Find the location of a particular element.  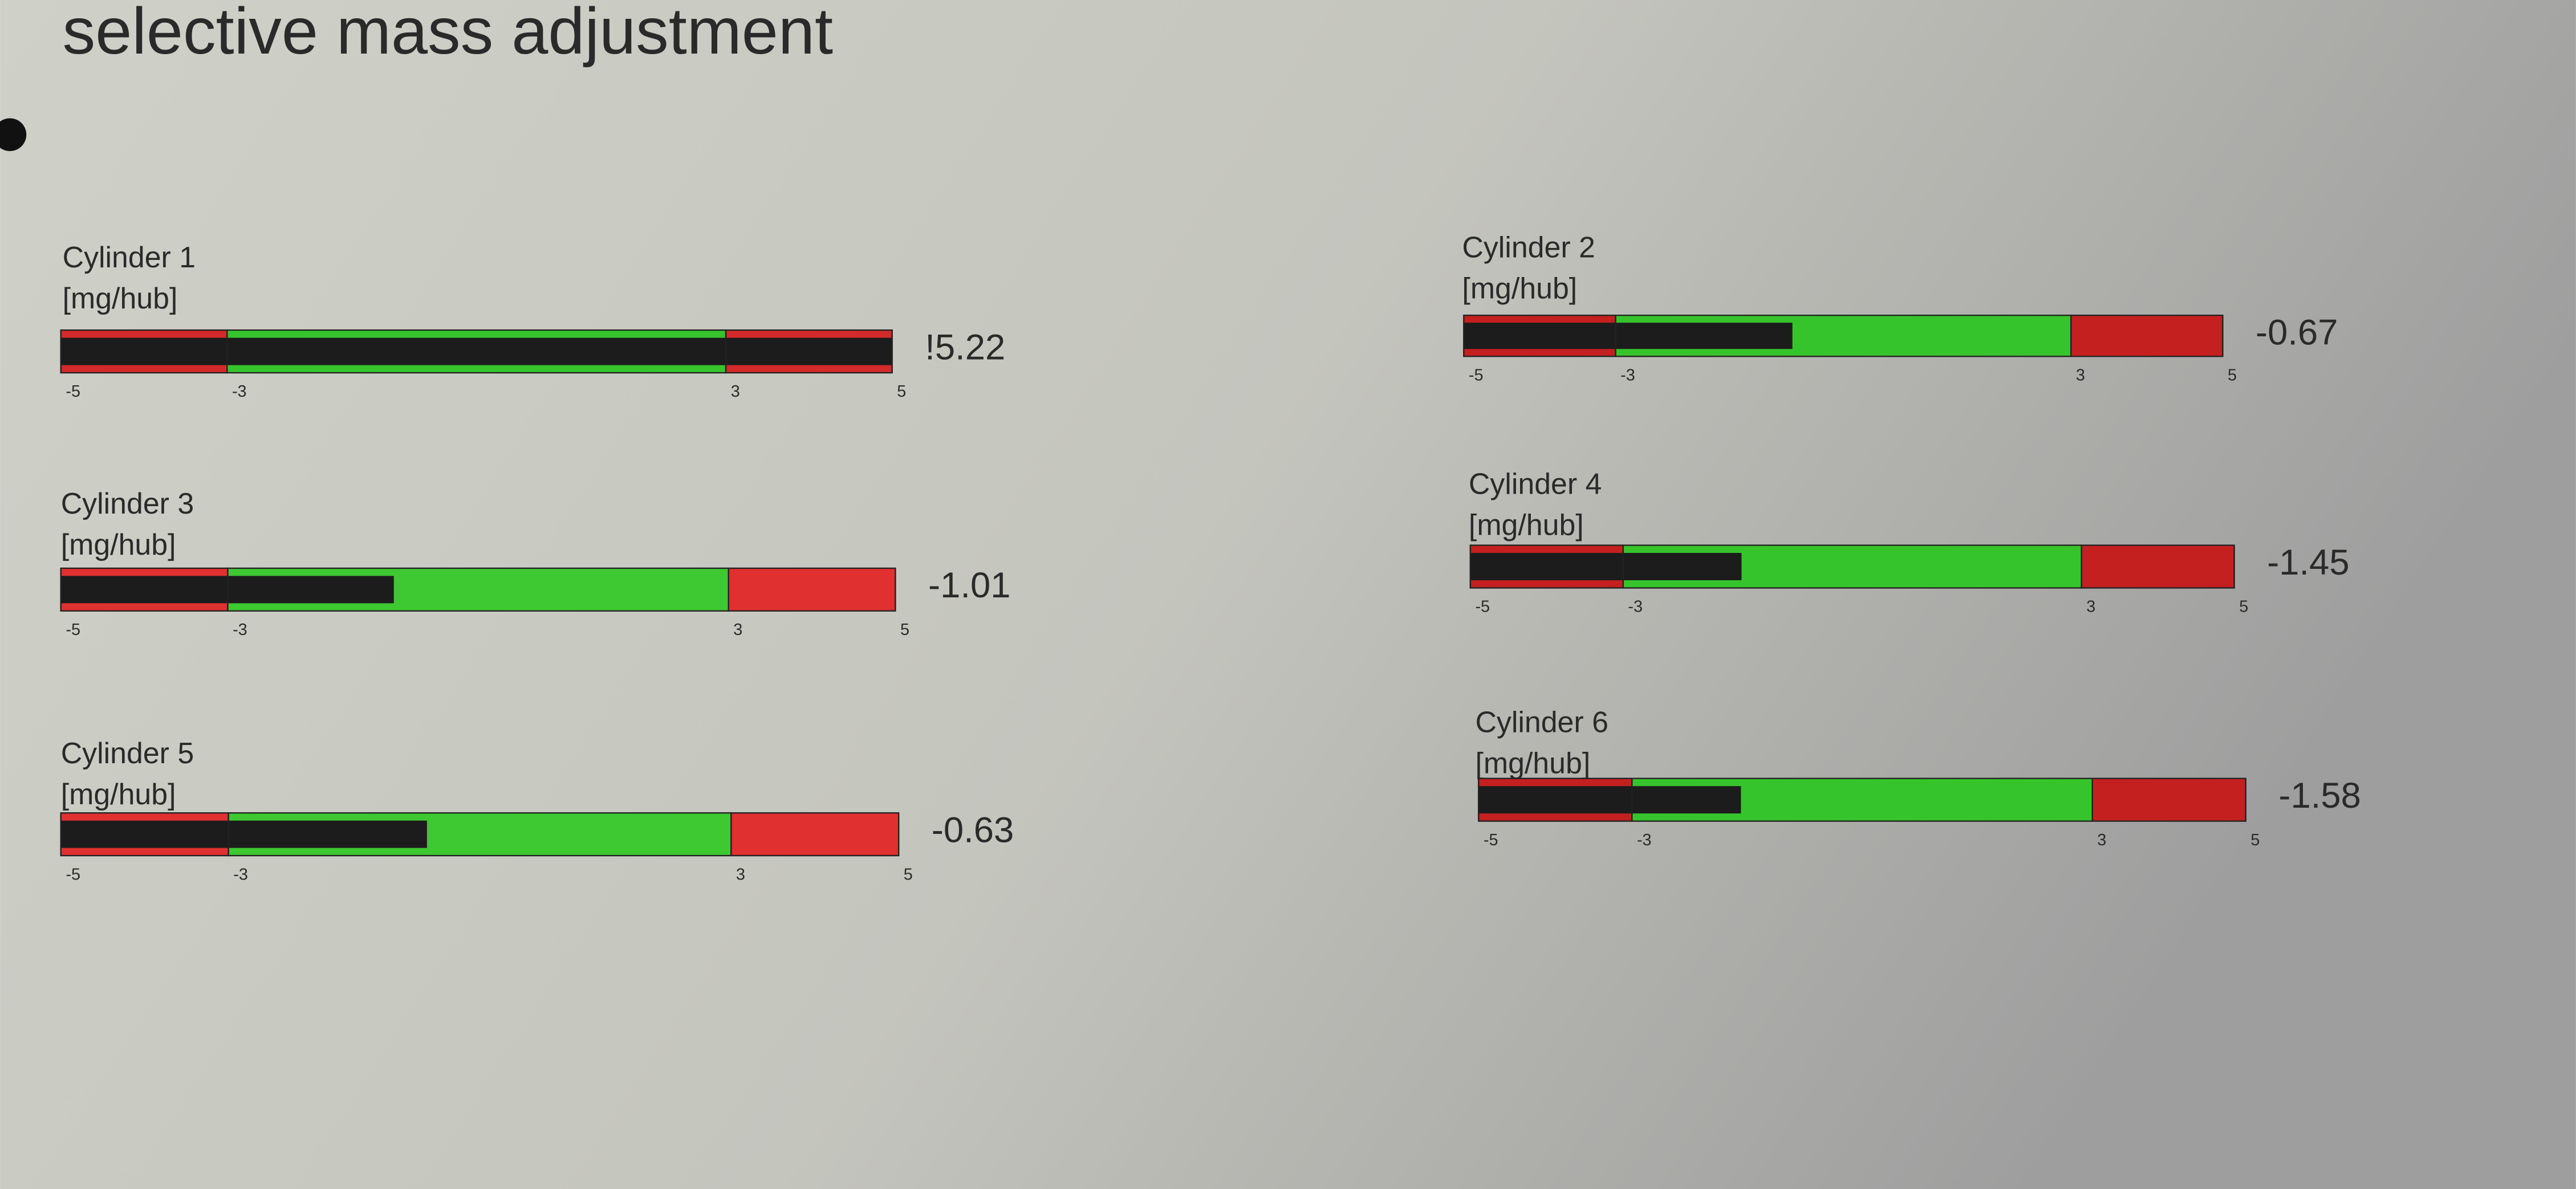

gauge-label: Cylinder 3 is located at coordinates (127, 503).